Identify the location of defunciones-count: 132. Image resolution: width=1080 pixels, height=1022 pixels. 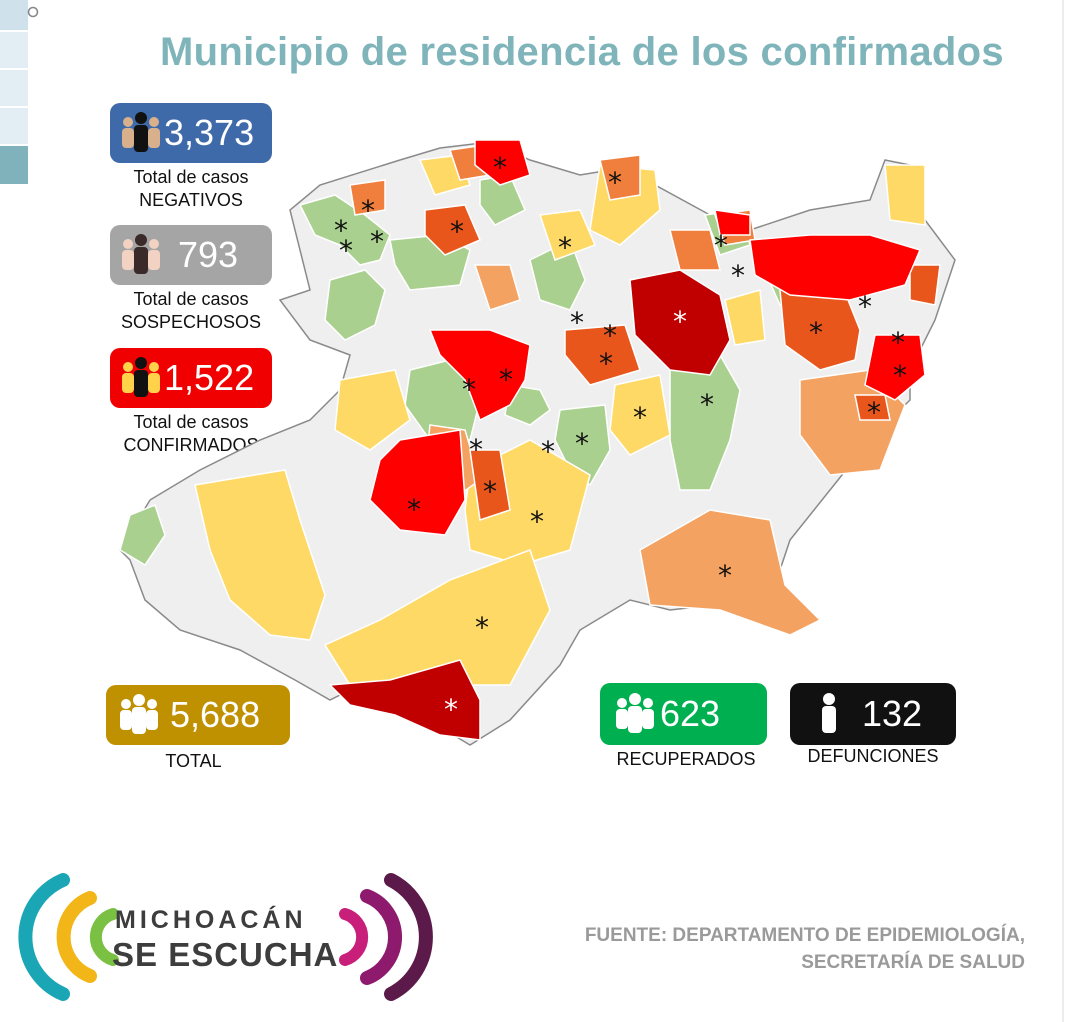
(892, 713).